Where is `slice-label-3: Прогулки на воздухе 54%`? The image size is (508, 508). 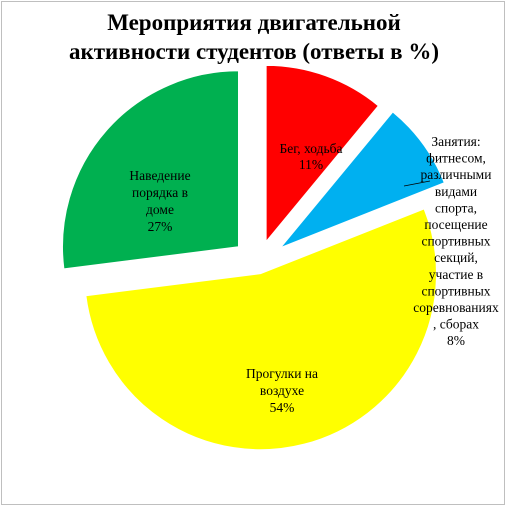
slice-label-3: Прогулки на воздухе 54% is located at coordinates (282, 390).